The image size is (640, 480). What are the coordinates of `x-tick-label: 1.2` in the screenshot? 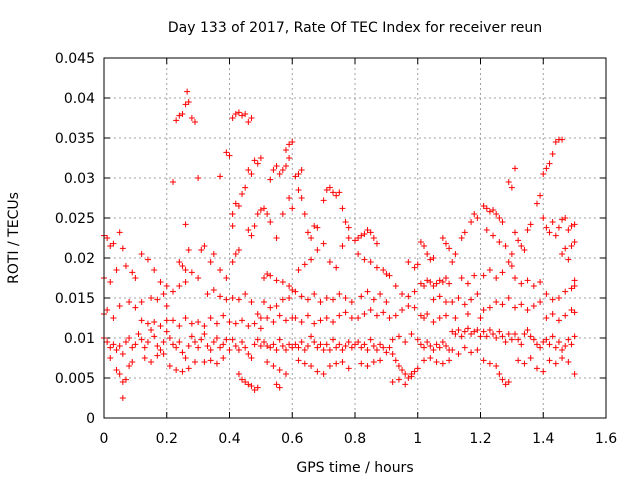 It's located at (480, 439).